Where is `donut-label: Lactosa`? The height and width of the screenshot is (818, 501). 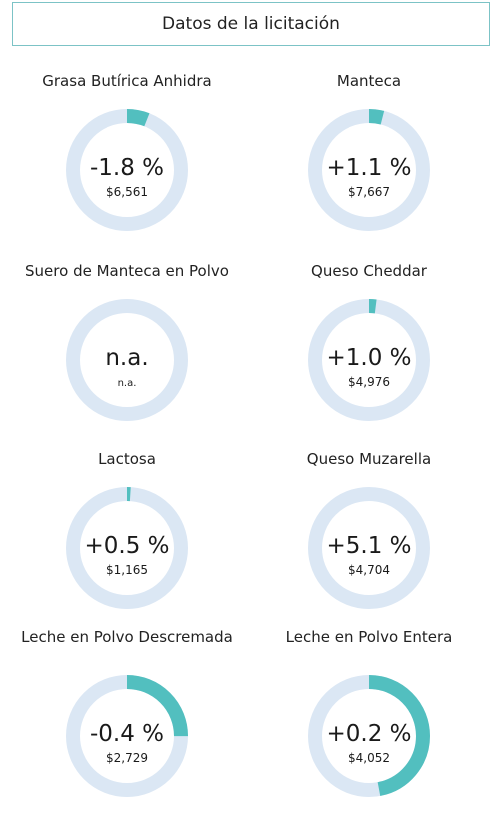
donut-label: Lactosa is located at coordinates (127, 459).